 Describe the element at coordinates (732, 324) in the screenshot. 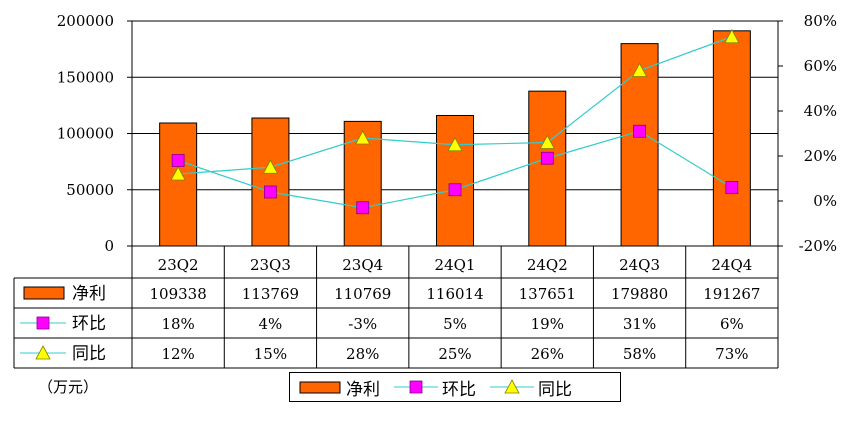

I see `table-cell: 6%` at that location.